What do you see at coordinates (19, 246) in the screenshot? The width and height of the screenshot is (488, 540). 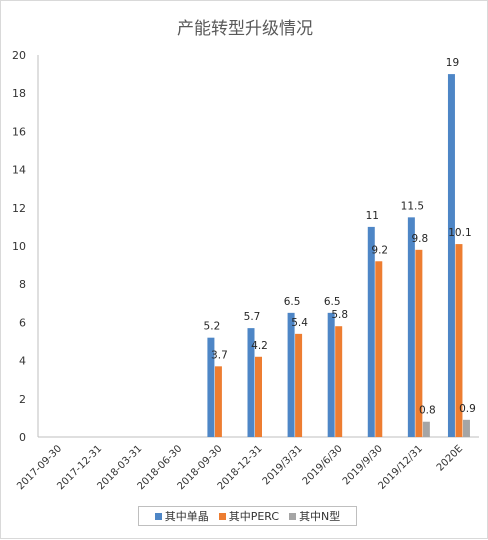 I see `y-tick-label: 10` at bounding box center [19, 246].